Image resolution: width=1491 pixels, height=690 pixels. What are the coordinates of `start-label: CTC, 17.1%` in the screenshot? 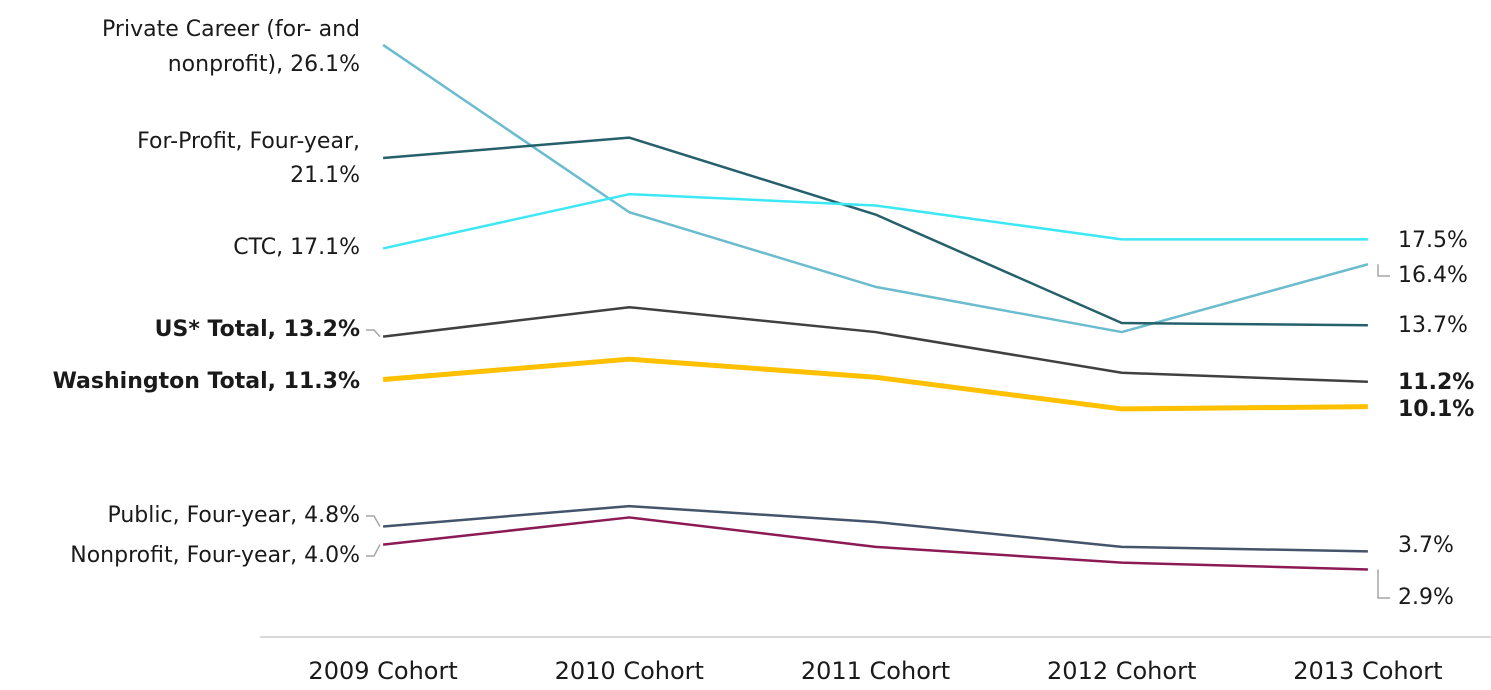 It's located at (296, 247).